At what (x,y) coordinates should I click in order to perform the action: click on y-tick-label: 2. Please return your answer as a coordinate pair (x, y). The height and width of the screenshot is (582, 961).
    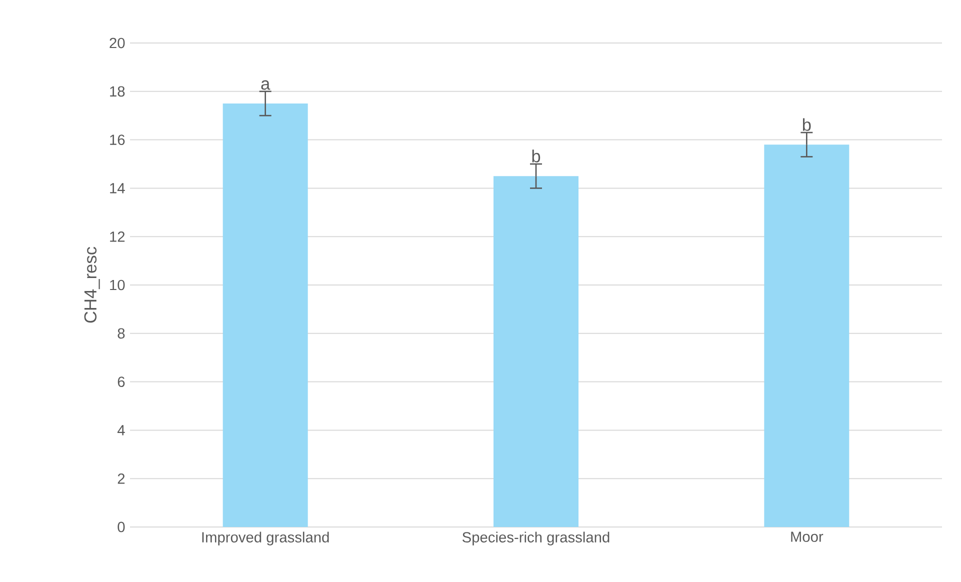
    Looking at the image, I should click on (121, 478).